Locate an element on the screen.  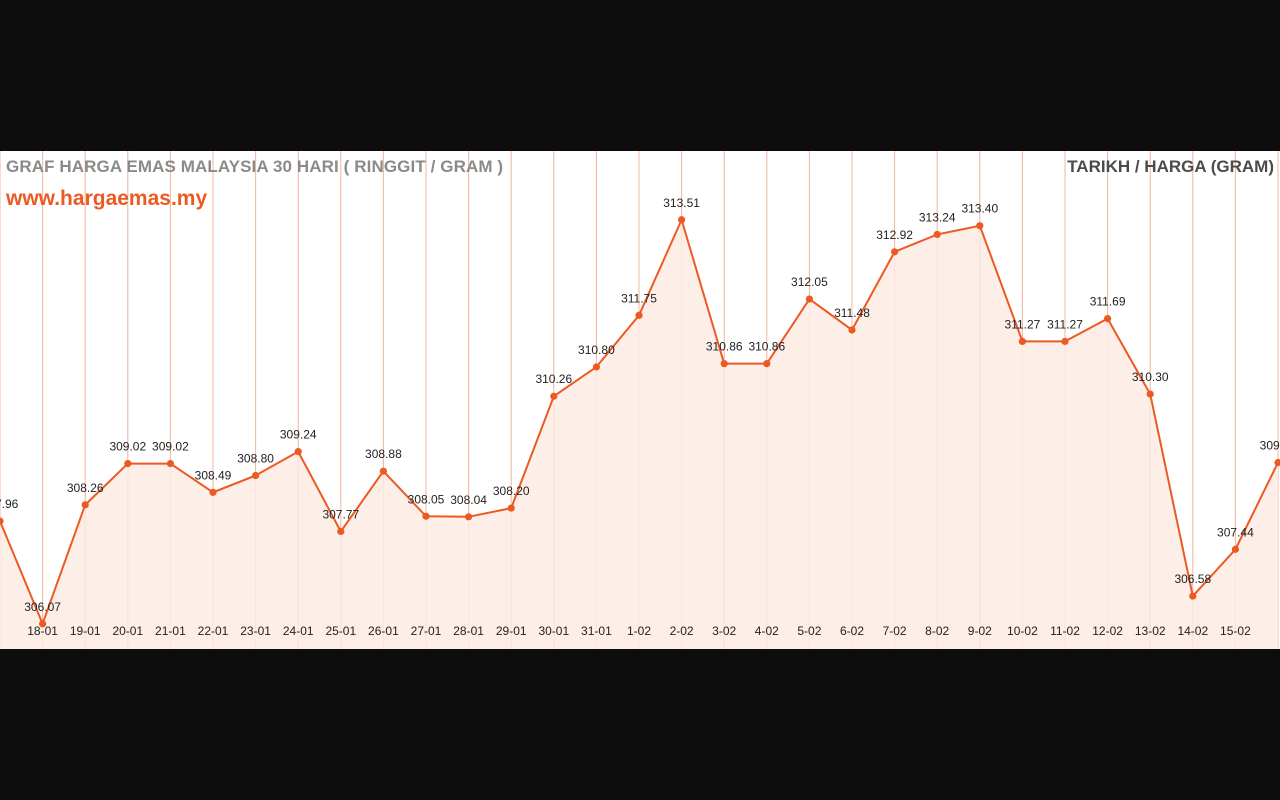
value-label: 310.26 is located at coordinates (553, 379).